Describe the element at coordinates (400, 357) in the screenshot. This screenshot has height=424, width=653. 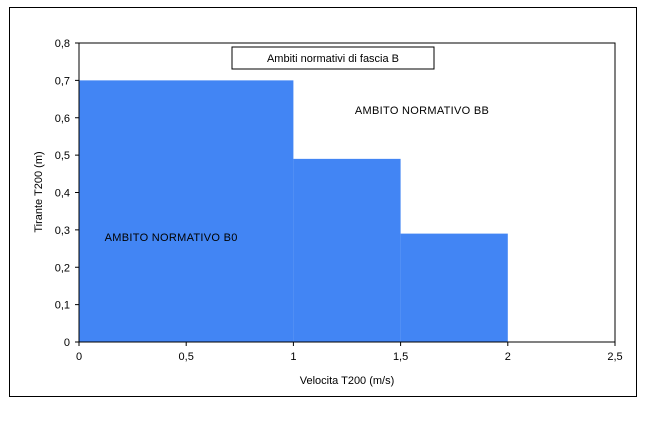
I see `x-tick-label: 1,5` at that location.